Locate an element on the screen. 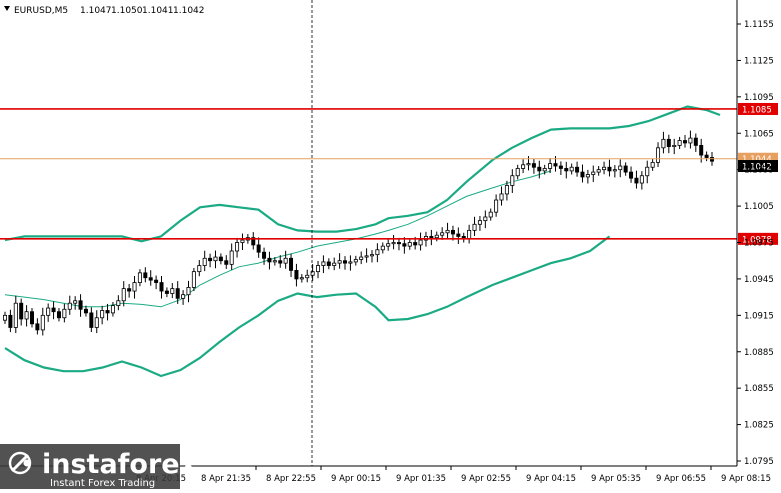  price-tick-label: 1.0915 is located at coordinates (759, 316).